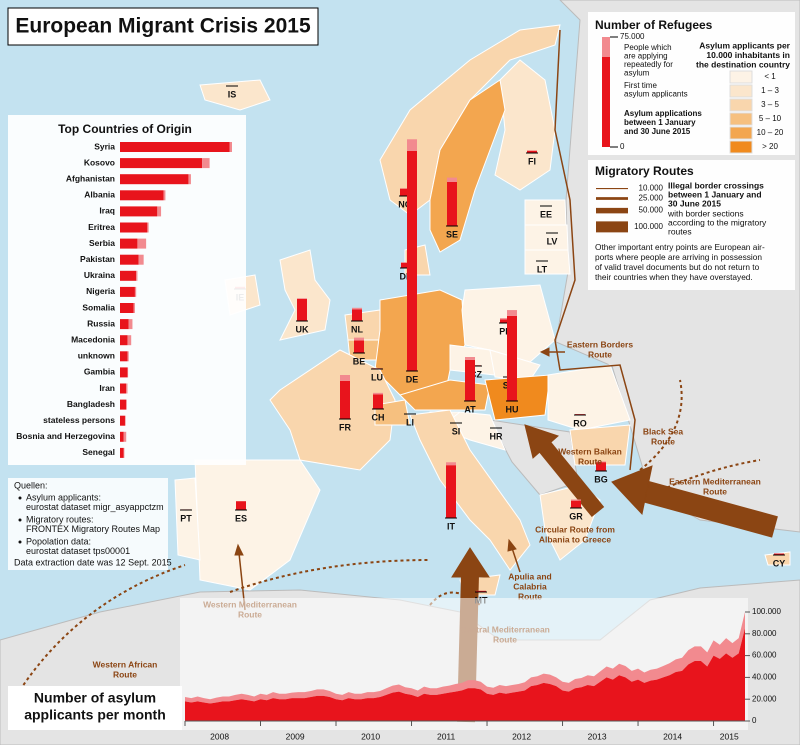  What do you see at coordinates (637, 73) in the screenshot?
I see `repeat-label: asylum` at bounding box center [637, 73].